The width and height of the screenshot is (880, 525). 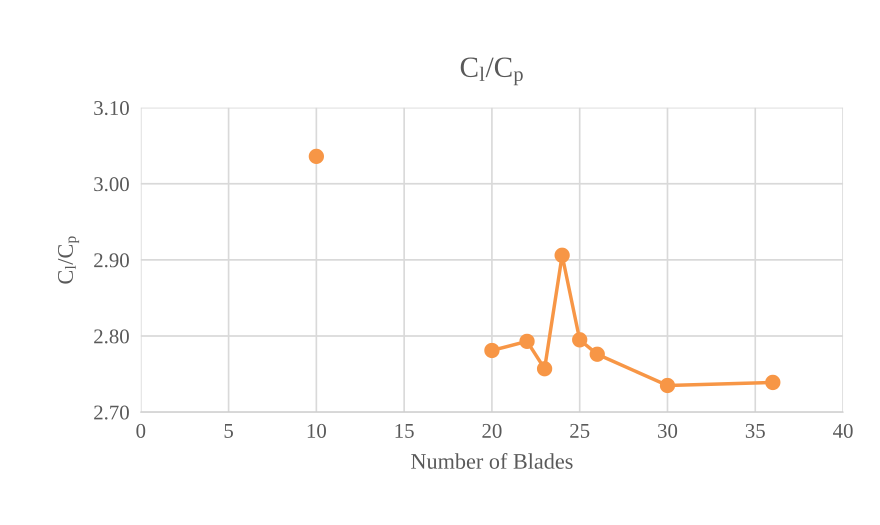 I want to click on x-tick-label: 40, so click(x=843, y=431).